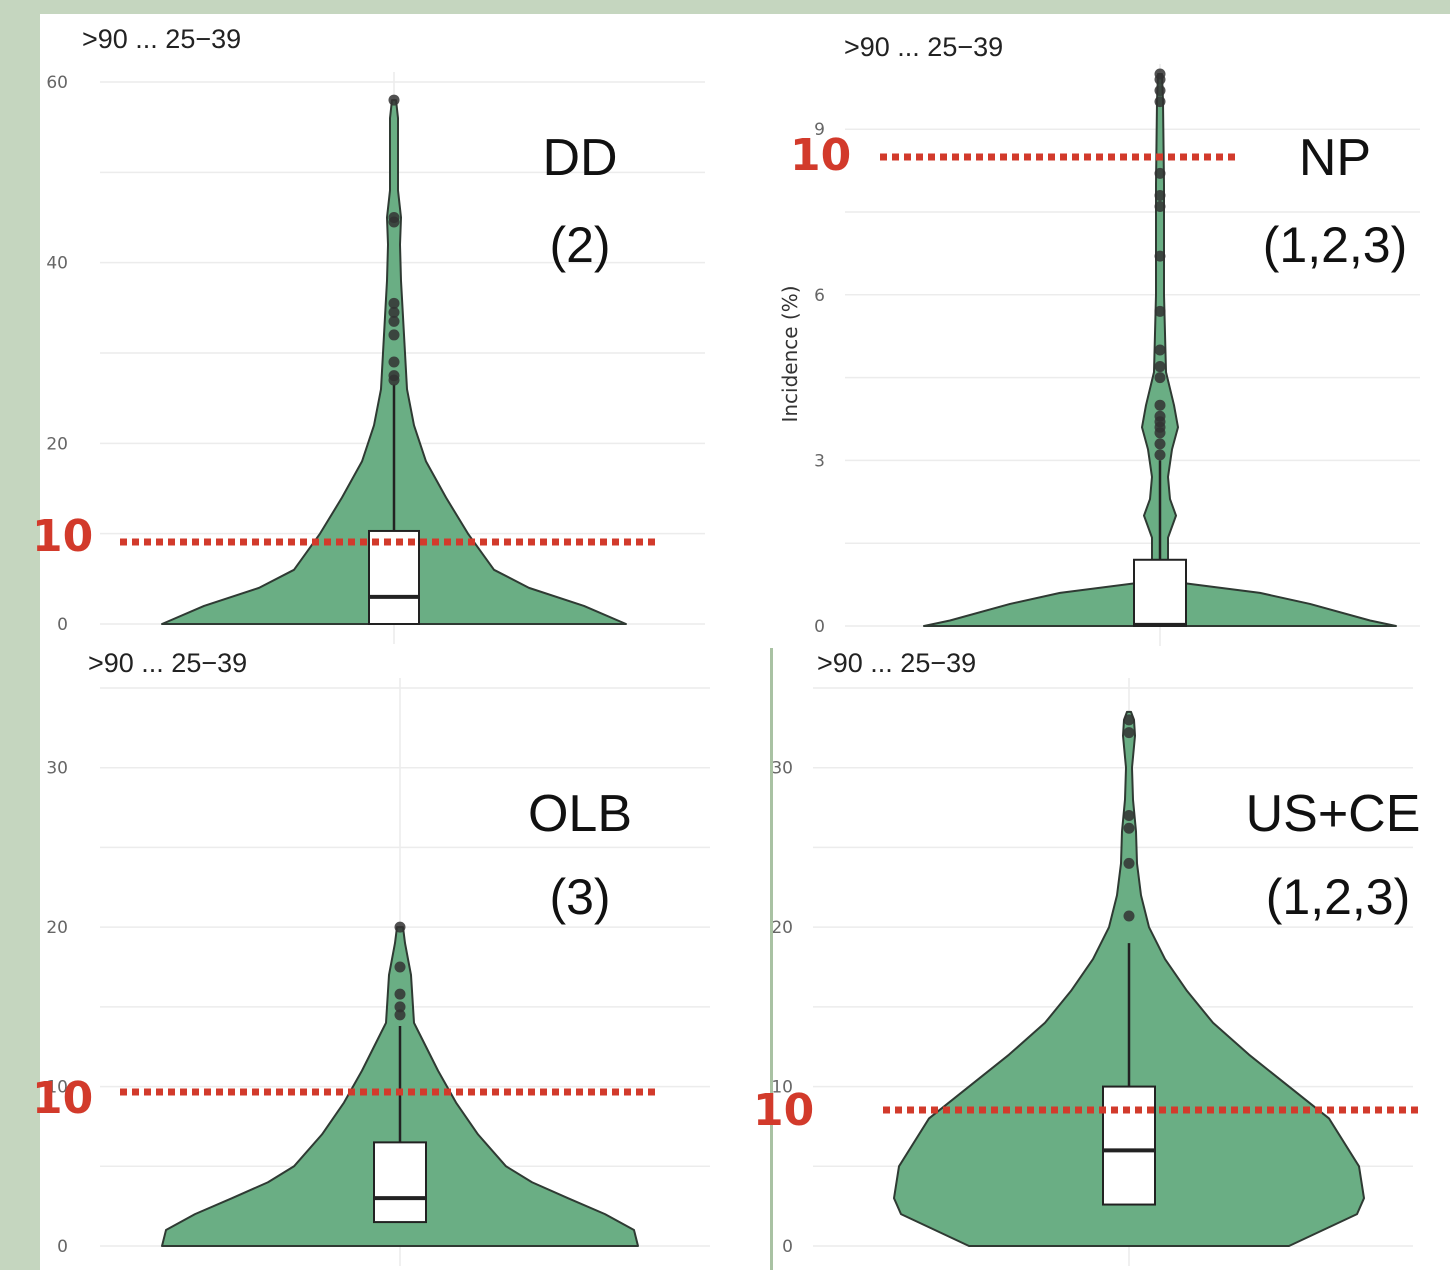 The height and width of the screenshot is (1270, 1450). I want to click on dd-y-tick-label: 20, so click(57, 444).